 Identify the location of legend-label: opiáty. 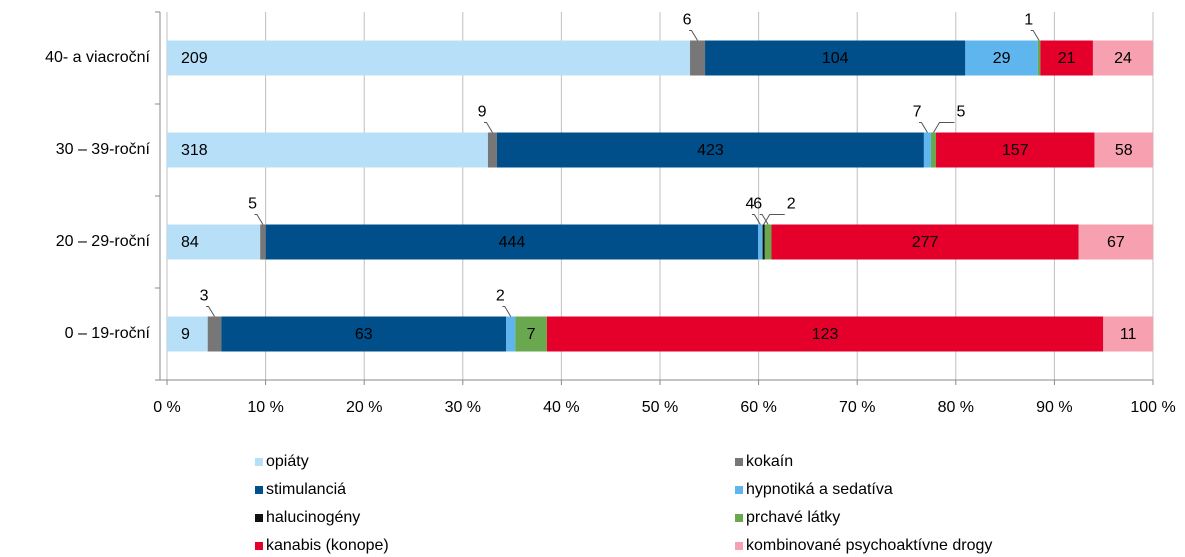
(287, 461).